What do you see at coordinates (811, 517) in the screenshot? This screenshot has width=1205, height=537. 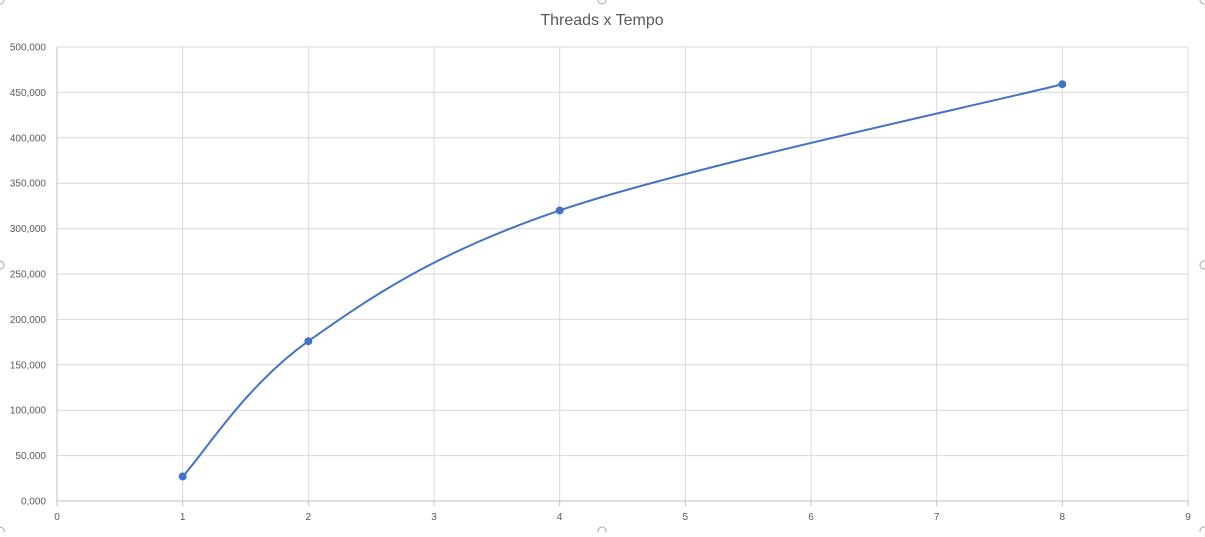 I see `x-tick-label: 6` at bounding box center [811, 517].